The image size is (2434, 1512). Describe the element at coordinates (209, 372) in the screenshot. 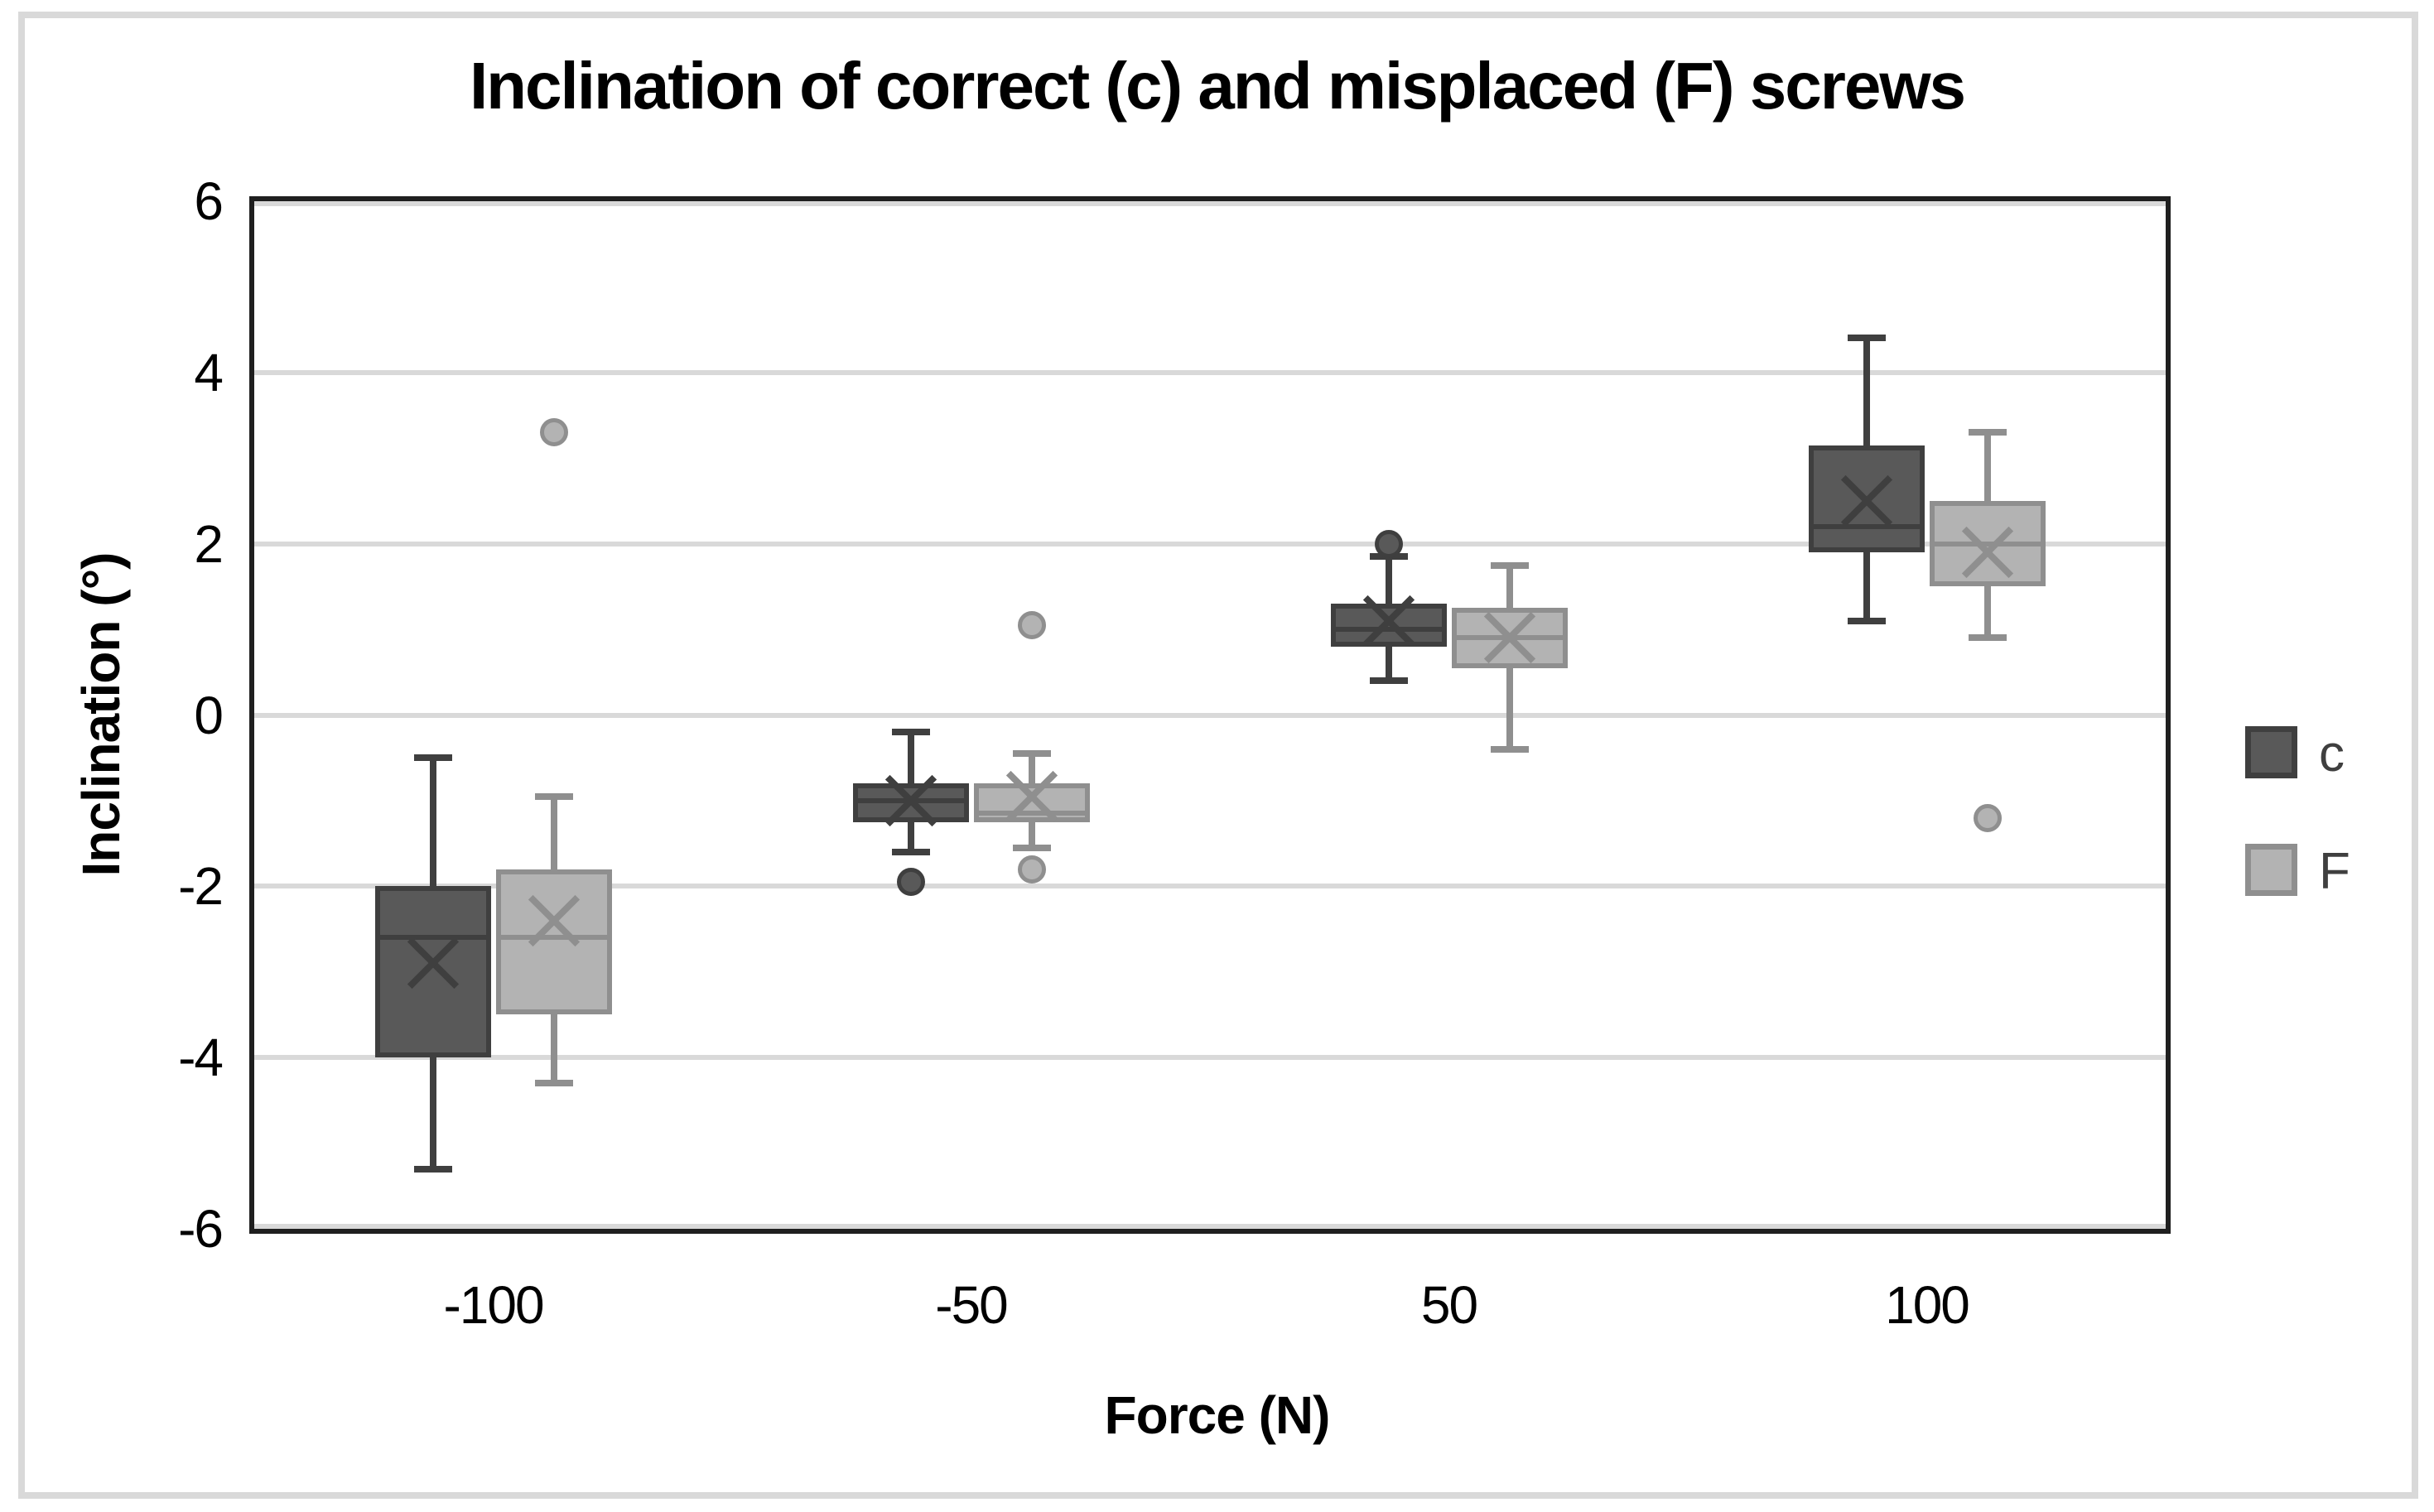

I see `y-tick-label-4: 4` at that location.